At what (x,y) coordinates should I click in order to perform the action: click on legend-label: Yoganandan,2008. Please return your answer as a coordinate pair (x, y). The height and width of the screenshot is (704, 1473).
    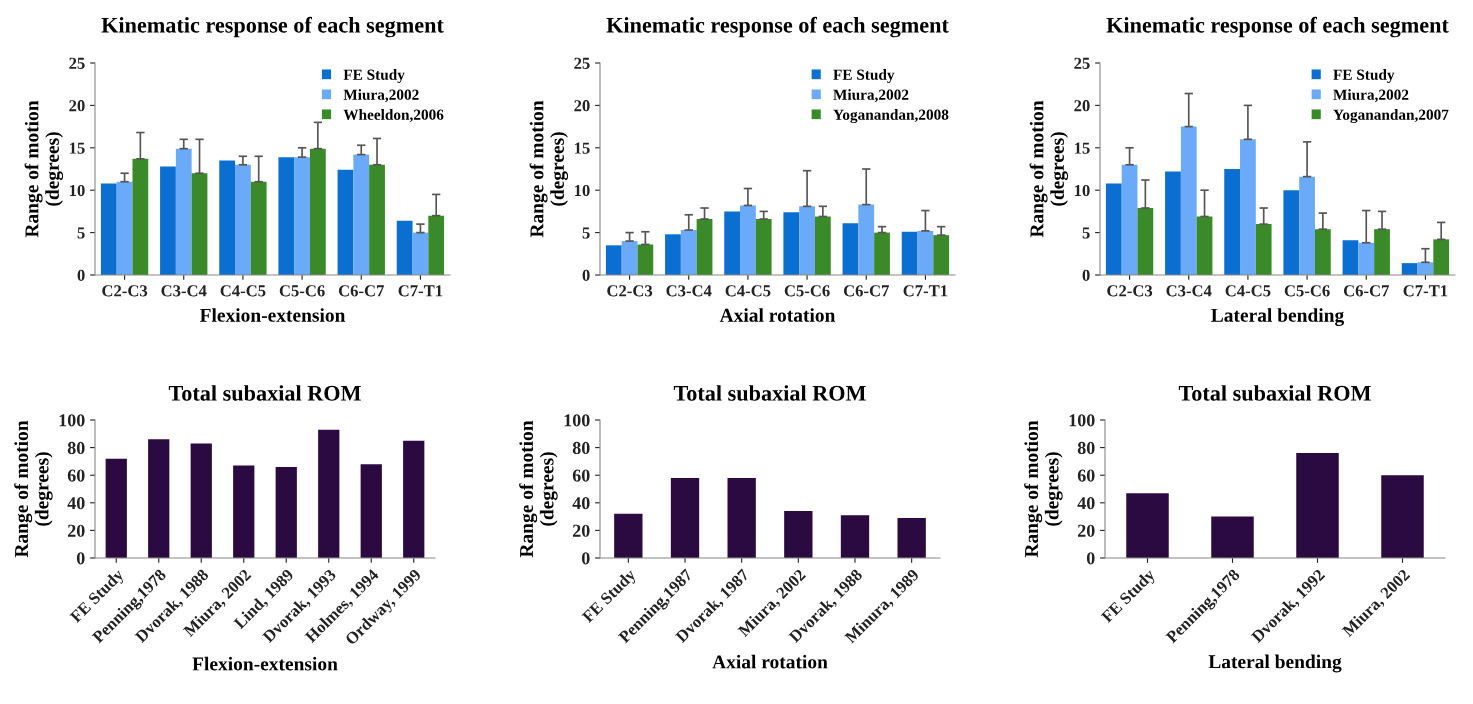
    Looking at the image, I should click on (891, 116).